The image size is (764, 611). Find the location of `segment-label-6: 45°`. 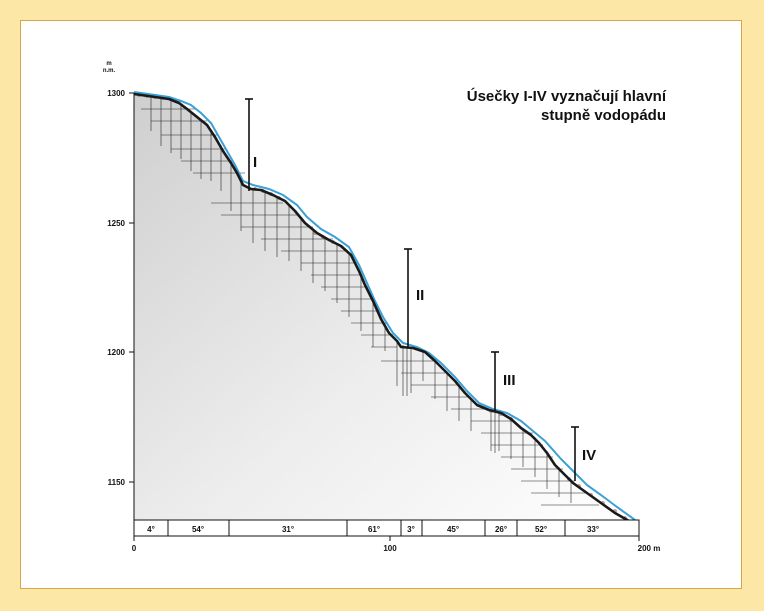

segment-label-6: 45° is located at coordinates (453, 529).